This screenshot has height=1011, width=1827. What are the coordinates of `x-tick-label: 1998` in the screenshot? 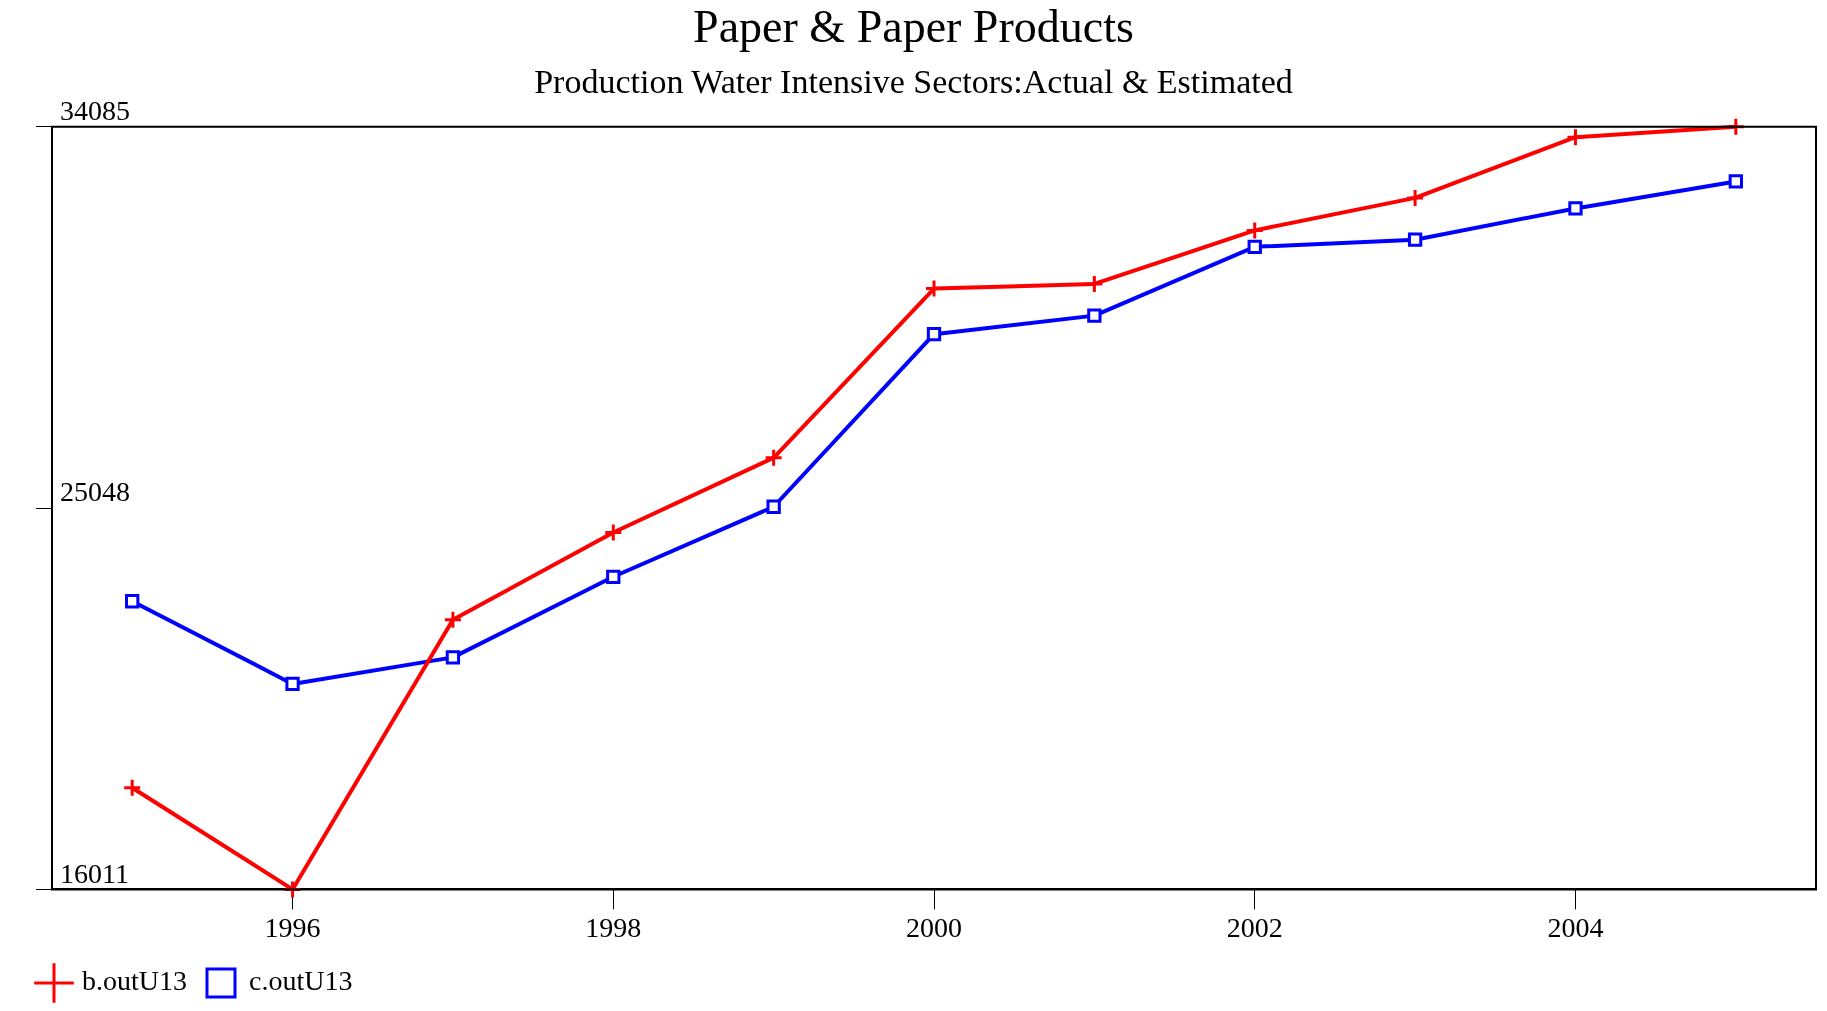 It's located at (613, 927).